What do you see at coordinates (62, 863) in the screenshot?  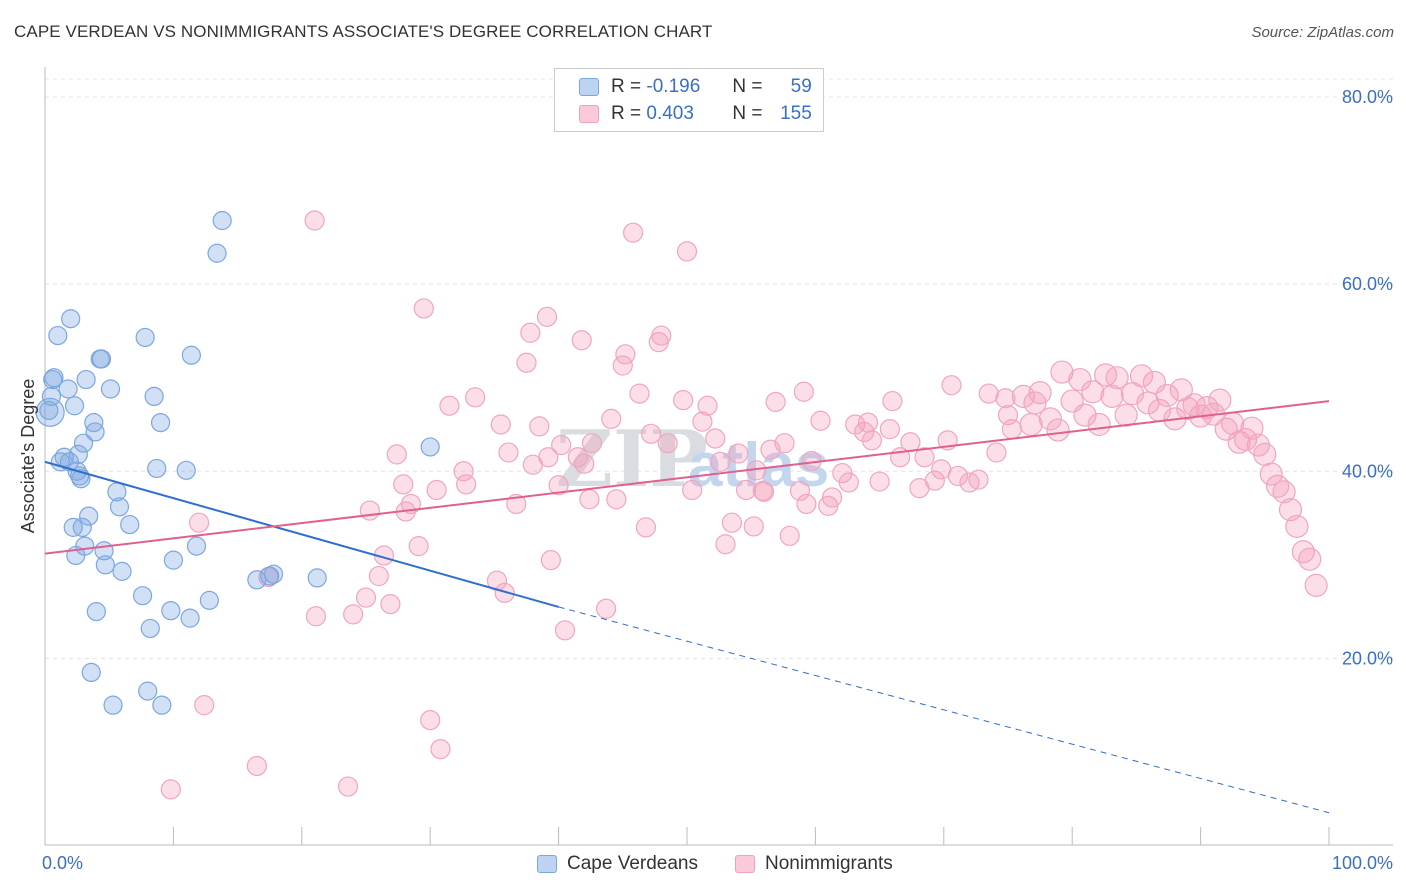 I see `x-tick-label: 0.0%` at bounding box center [62, 863].